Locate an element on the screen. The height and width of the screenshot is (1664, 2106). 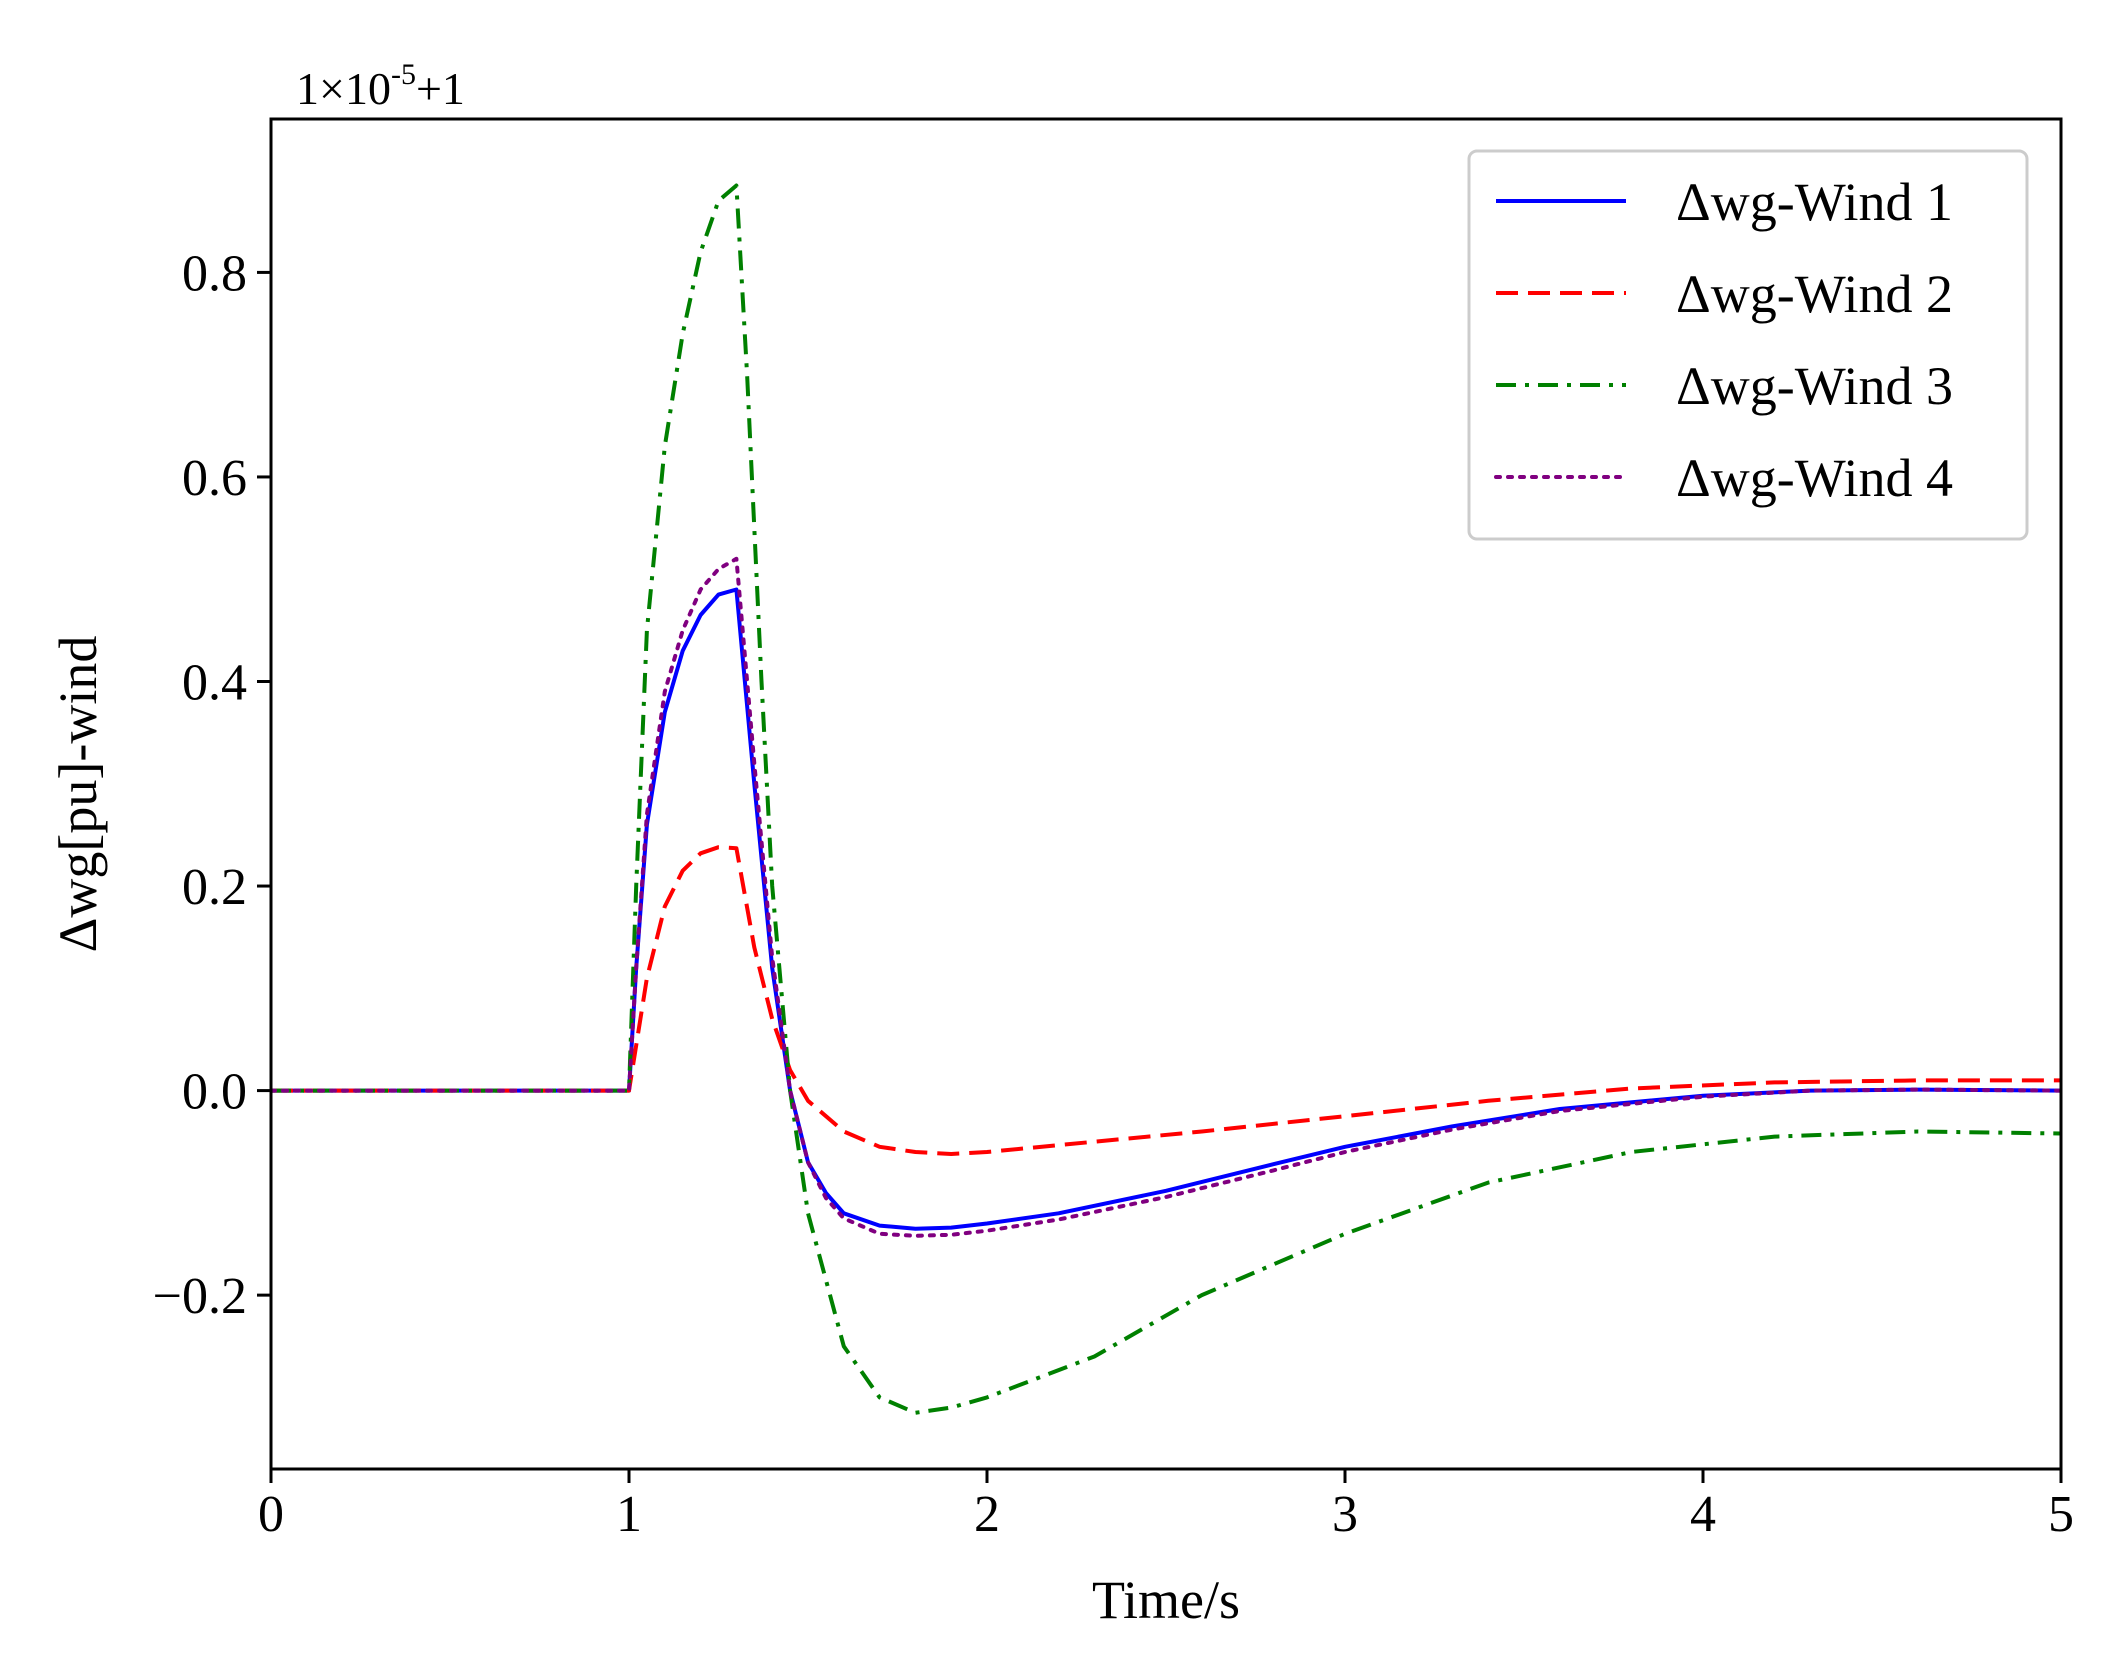
x-tick-label: 2 is located at coordinates (987, 1514).